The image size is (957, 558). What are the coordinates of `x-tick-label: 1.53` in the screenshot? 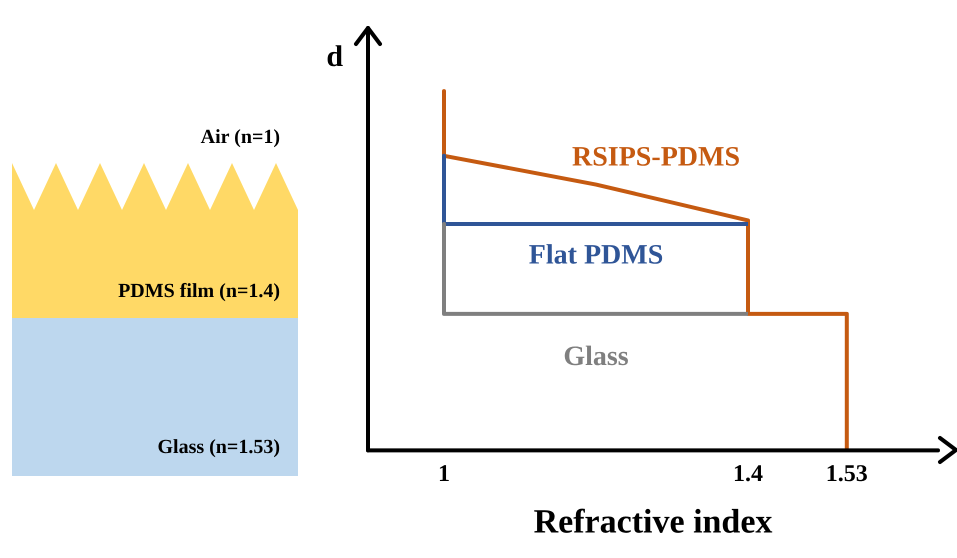 It's located at (847, 474).